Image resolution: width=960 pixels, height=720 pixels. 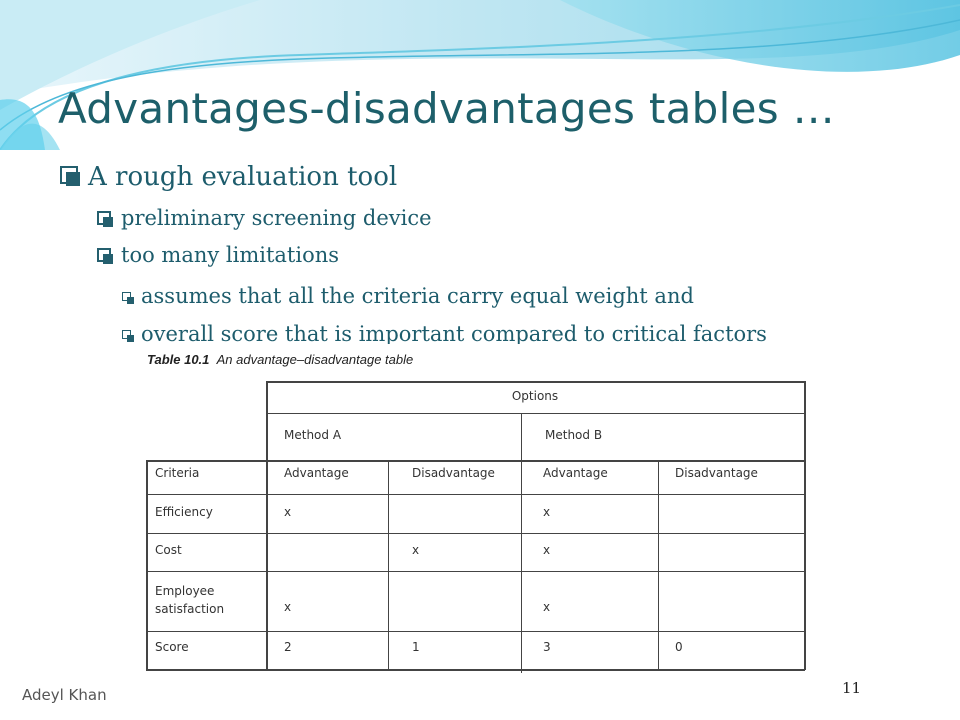 What do you see at coordinates (185, 591) in the screenshot?
I see `row-label-line: Employee` at bounding box center [185, 591].